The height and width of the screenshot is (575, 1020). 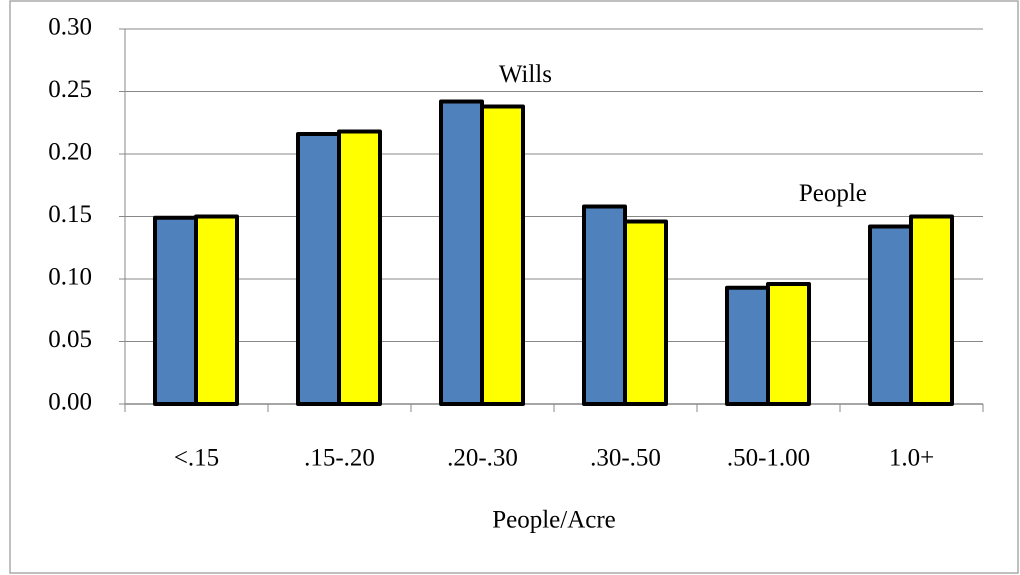 I want to click on y-tick-label: 0.05, so click(x=70, y=339).